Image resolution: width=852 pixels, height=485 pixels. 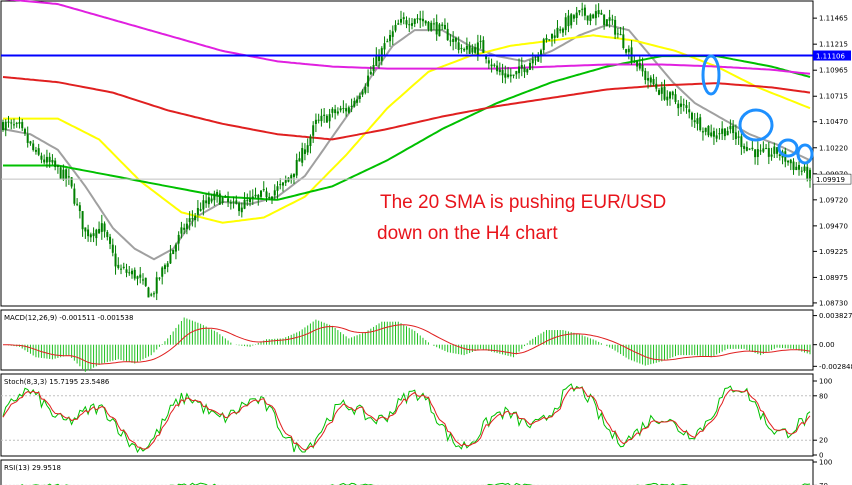 I want to click on level-price-tag-text: 1.11106, so click(x=830, y=57).